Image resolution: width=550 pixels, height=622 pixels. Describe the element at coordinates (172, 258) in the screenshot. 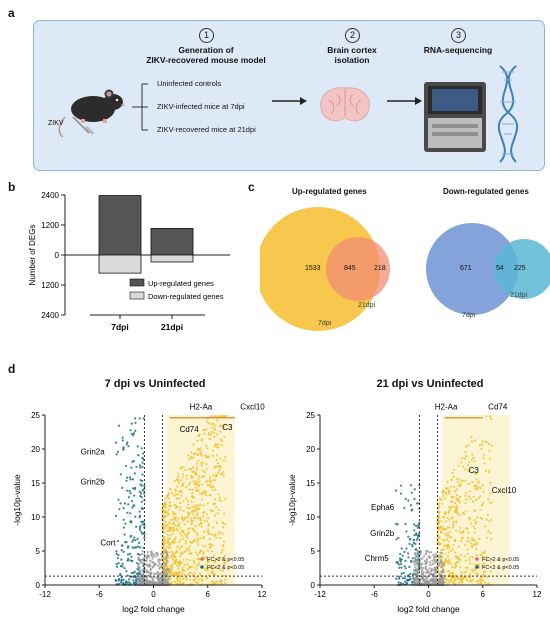

I see `bar-down-21dpi` at that location.